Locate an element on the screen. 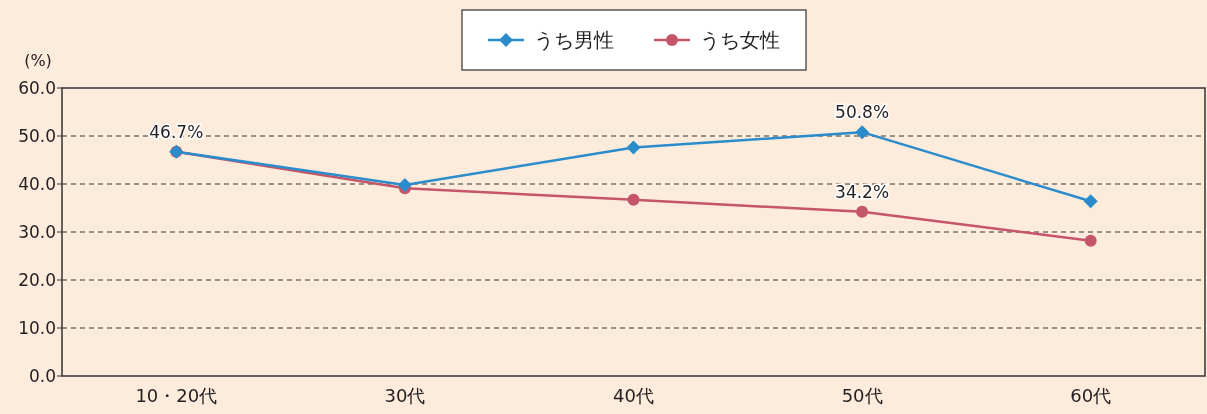  data-label: 34.2% is located at coordinates (862, 191).